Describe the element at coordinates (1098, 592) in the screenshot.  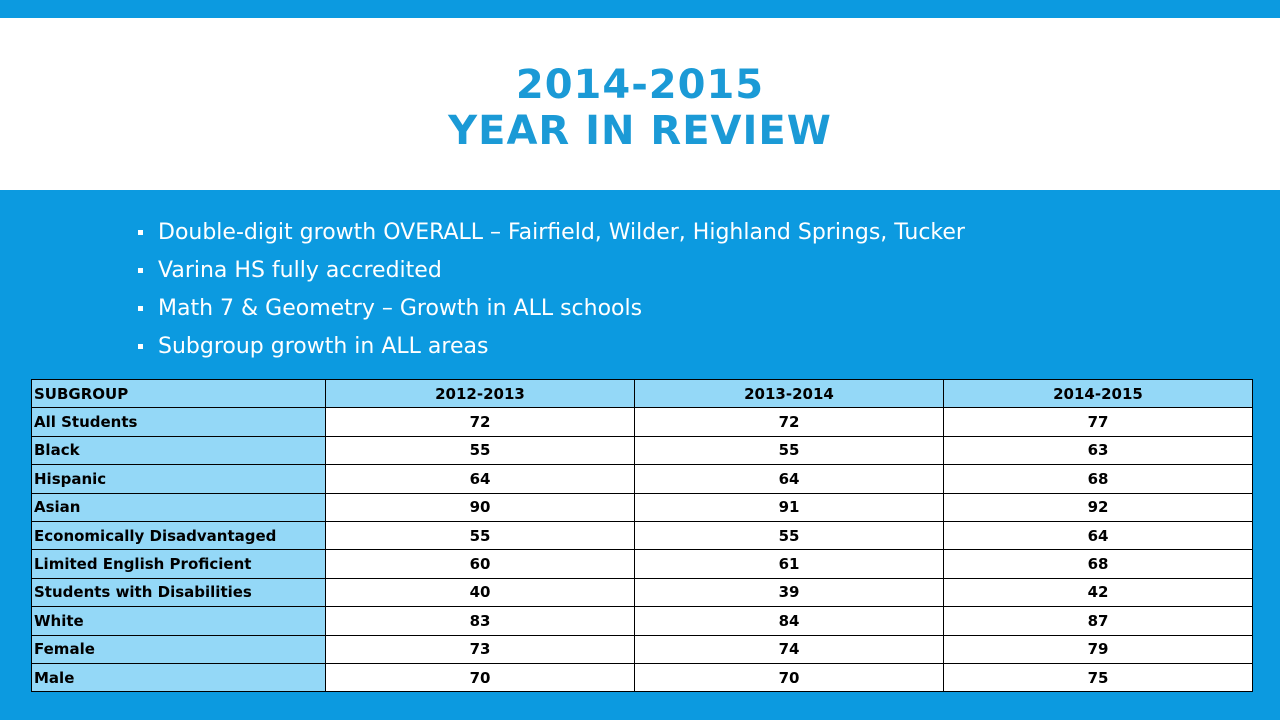
I see `cell-value: 42` at that location.